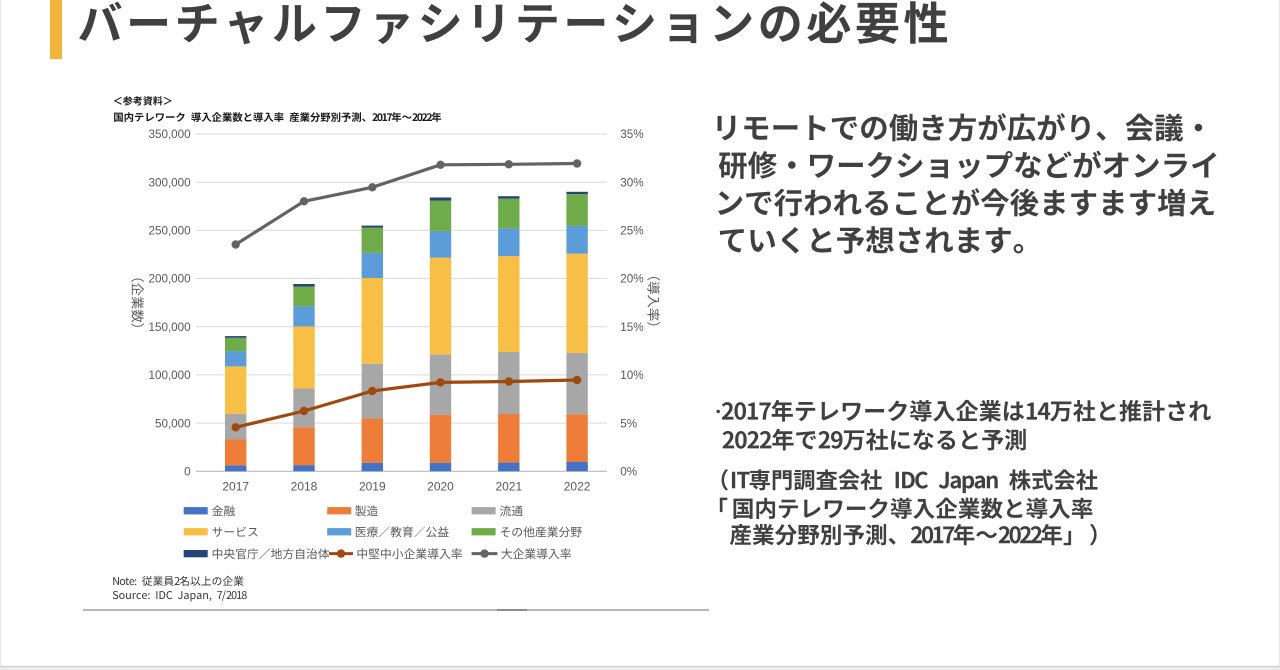  Describe the element at coordinates (508, 487) in the screenshot. I see `svg-text: 2021` at that location.